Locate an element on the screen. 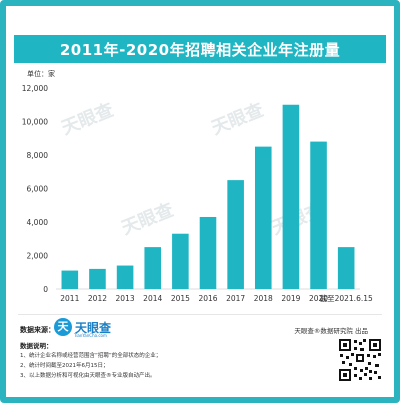  tianyancha-logo: 天 天眼查 is located at coordinates (82, 327).